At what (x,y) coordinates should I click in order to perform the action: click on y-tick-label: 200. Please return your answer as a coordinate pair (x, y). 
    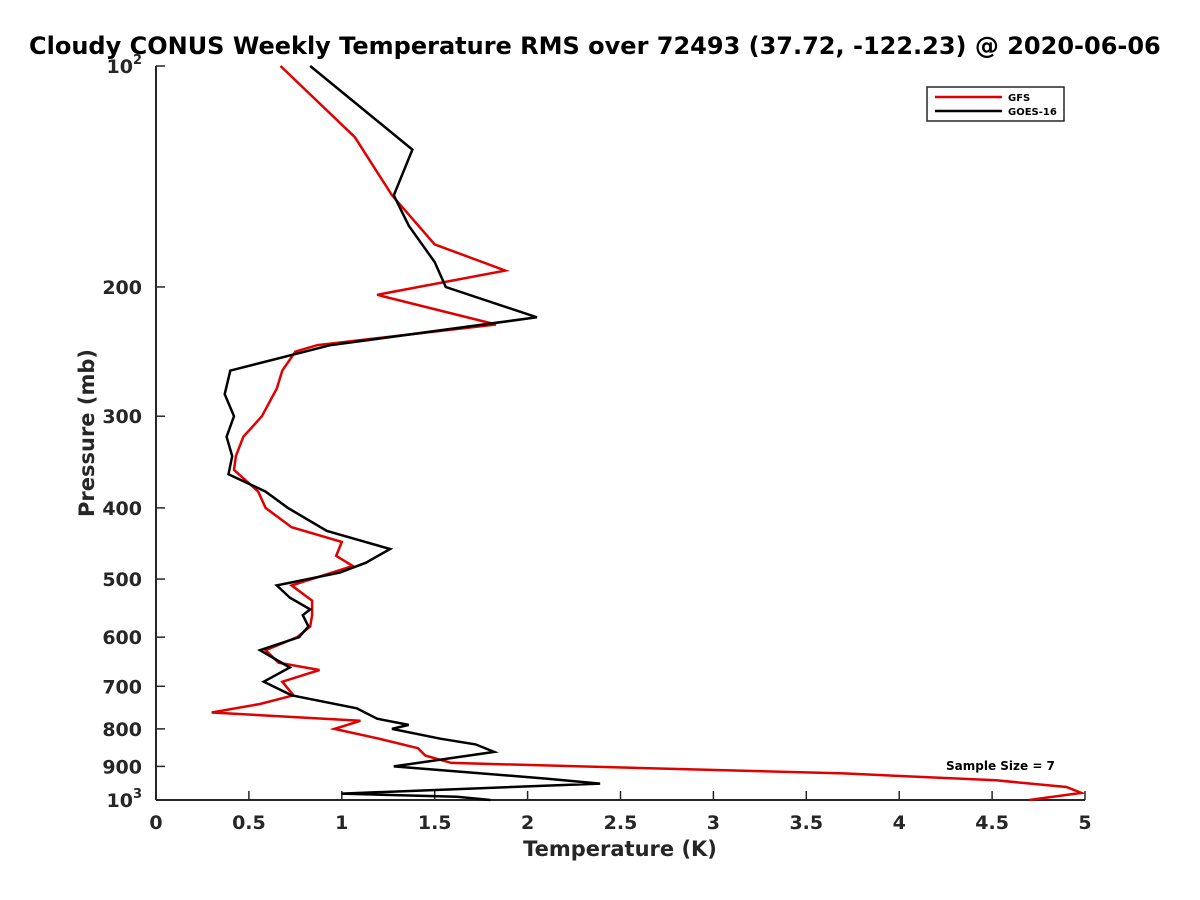
    Looking at the image, I should click on (122, 288).